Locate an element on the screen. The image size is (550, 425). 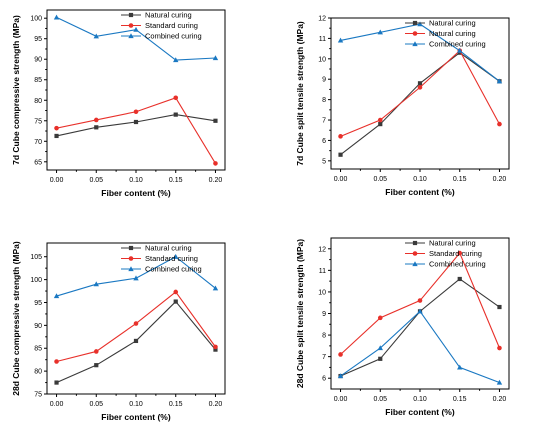
y-axis-title: 28d Cube split tensile strength (MPa) is located at coordinates (300, 313).